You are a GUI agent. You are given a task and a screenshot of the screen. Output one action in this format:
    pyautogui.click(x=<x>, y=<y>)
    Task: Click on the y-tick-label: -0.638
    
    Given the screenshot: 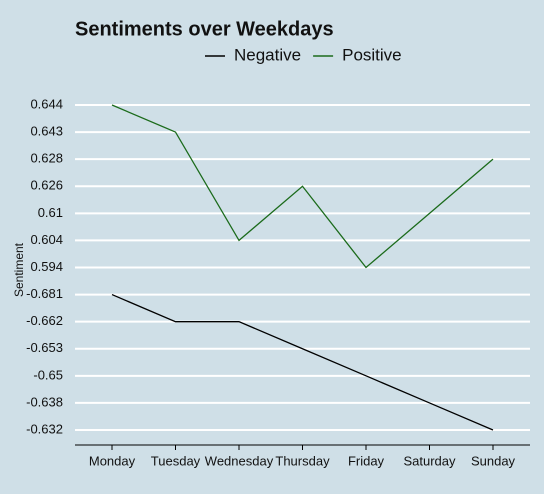 What is the action you would take?
    pyautogui.click(x=44, y=401)
    